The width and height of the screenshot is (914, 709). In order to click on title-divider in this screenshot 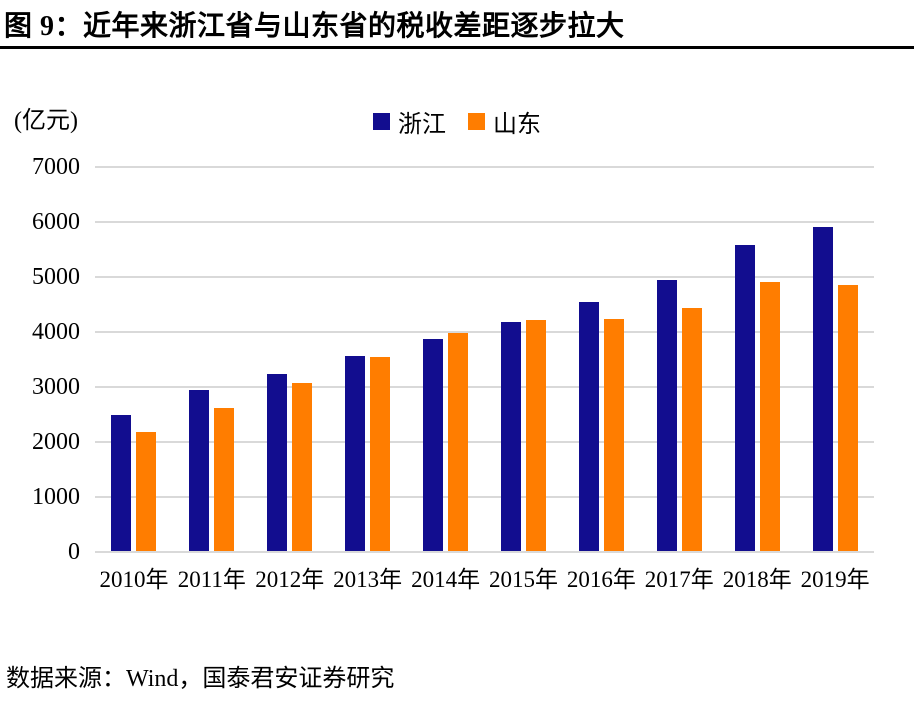, I will do `click(457, 47)`.